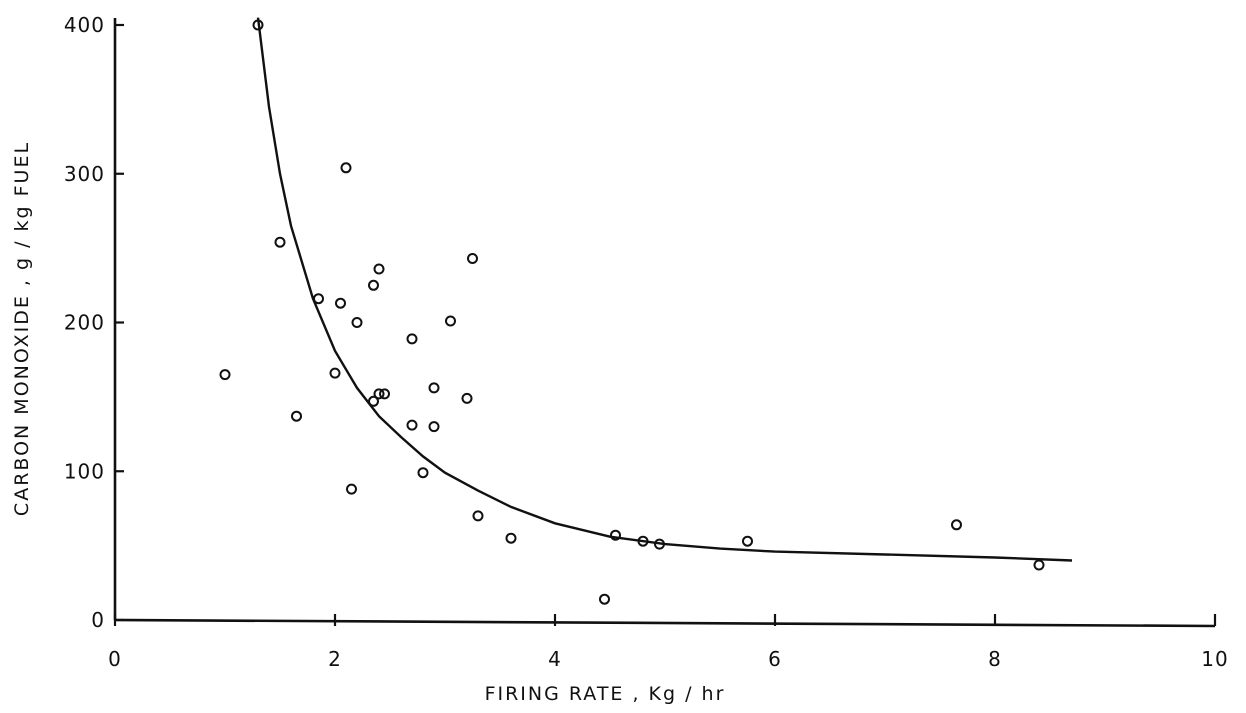  I want to click on x-tick-label: 6, so click(775, 659).